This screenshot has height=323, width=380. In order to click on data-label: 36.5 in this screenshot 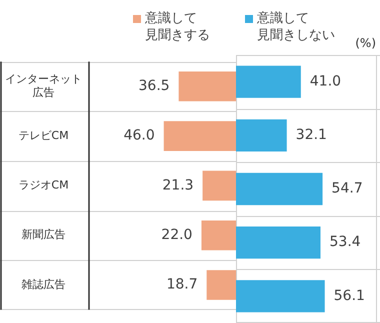, I will do `click(154, 86)`.